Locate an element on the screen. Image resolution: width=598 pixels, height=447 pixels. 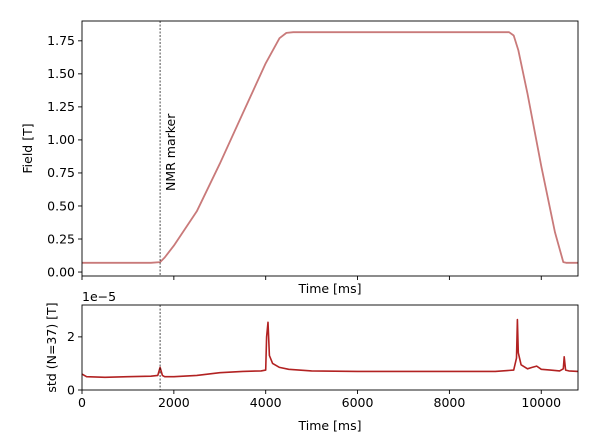
y-tick-label: 1.25 is located at coordinates (61, 106).